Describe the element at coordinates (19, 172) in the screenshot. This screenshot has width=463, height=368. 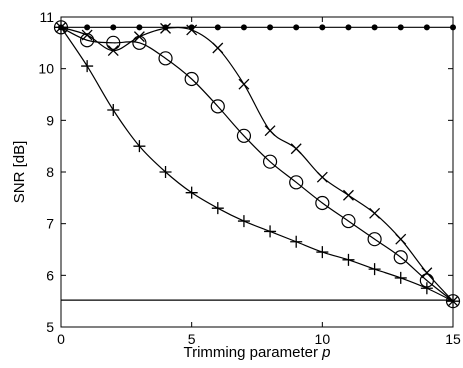
I see `y-axis-label: SNR [dB]` at that location.